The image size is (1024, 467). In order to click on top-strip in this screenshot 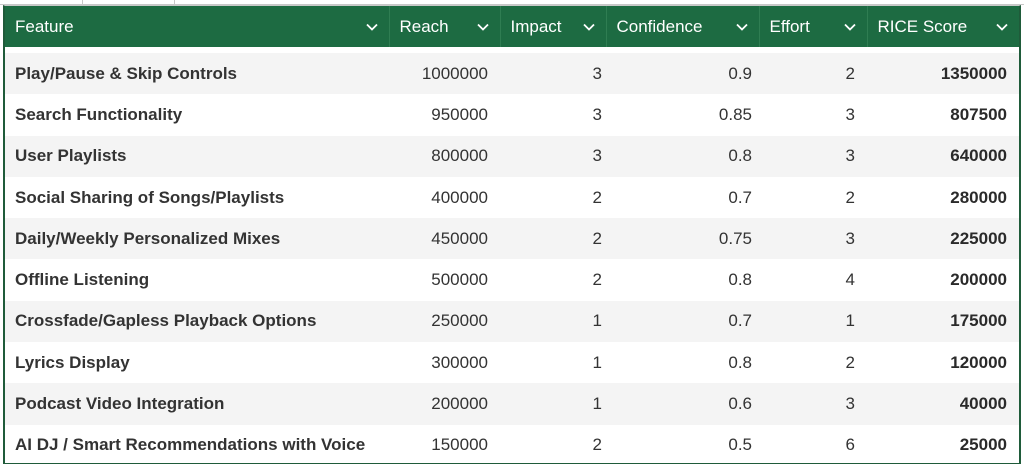, I will do `click(512, 2)`.